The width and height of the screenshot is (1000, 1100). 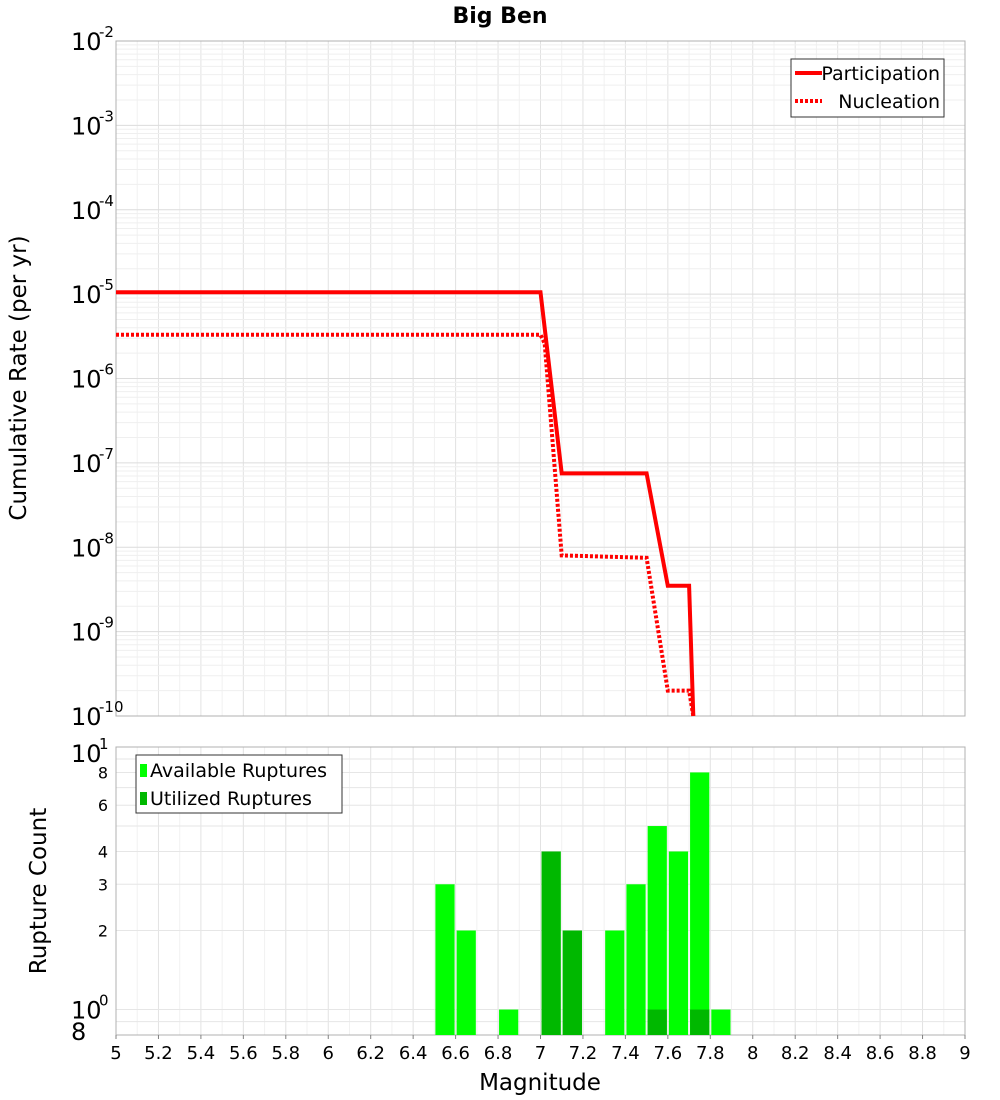 I want to click on x-axis-label: Magnitude, so click(x=540, y=1083).